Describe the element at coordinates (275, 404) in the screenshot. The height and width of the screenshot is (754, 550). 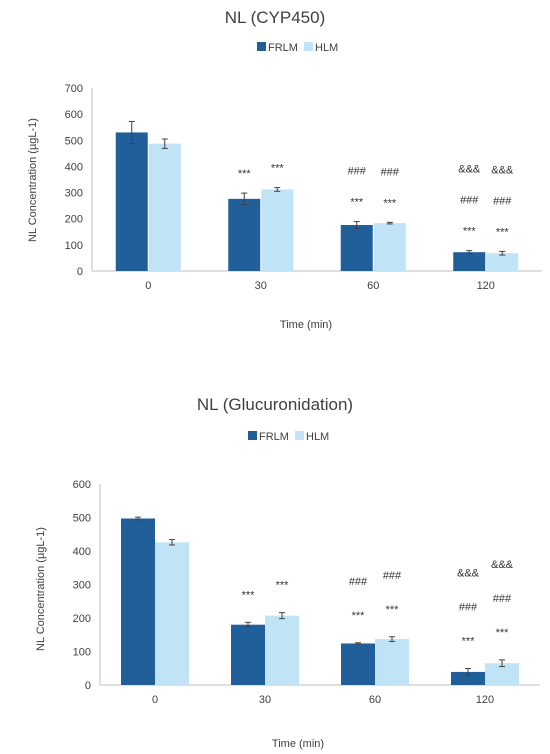
I see `chart-title: NL (Glucuronidation)` at that location.